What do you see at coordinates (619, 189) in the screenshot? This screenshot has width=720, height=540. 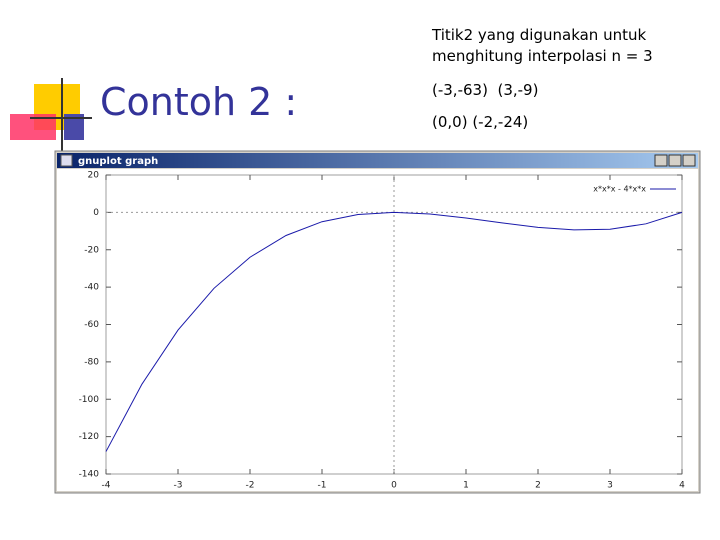 I see `legend-label: x*x*x - 4*x*x` at bounding box center [619, 189].